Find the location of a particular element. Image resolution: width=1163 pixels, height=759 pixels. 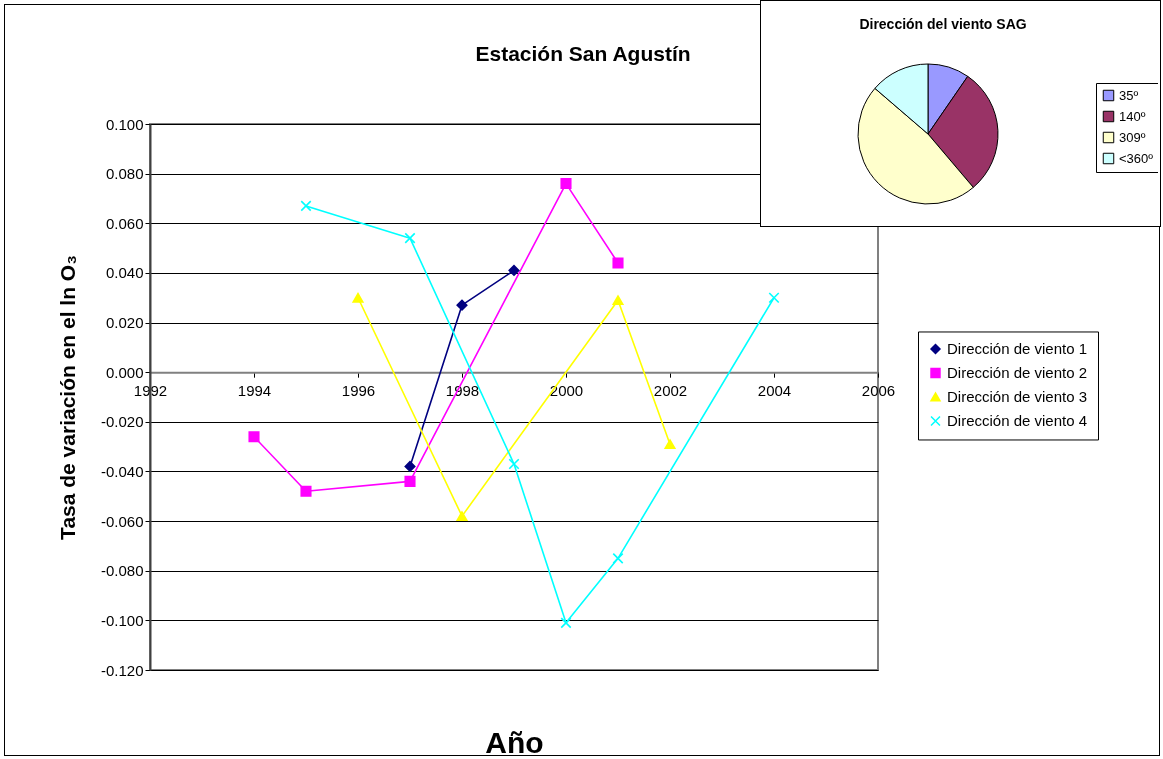

chart-title: Dirección del viento SAG is located at coordinates (943, 24).